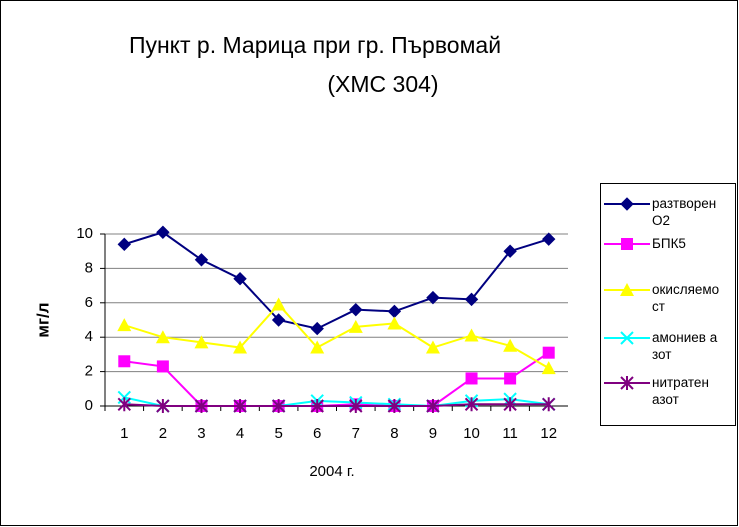 This screenshot has height=527, width=739. Describe the element at coordinates (317, 433) in the screenshot. I see `x-tick-label: 6` at that location.